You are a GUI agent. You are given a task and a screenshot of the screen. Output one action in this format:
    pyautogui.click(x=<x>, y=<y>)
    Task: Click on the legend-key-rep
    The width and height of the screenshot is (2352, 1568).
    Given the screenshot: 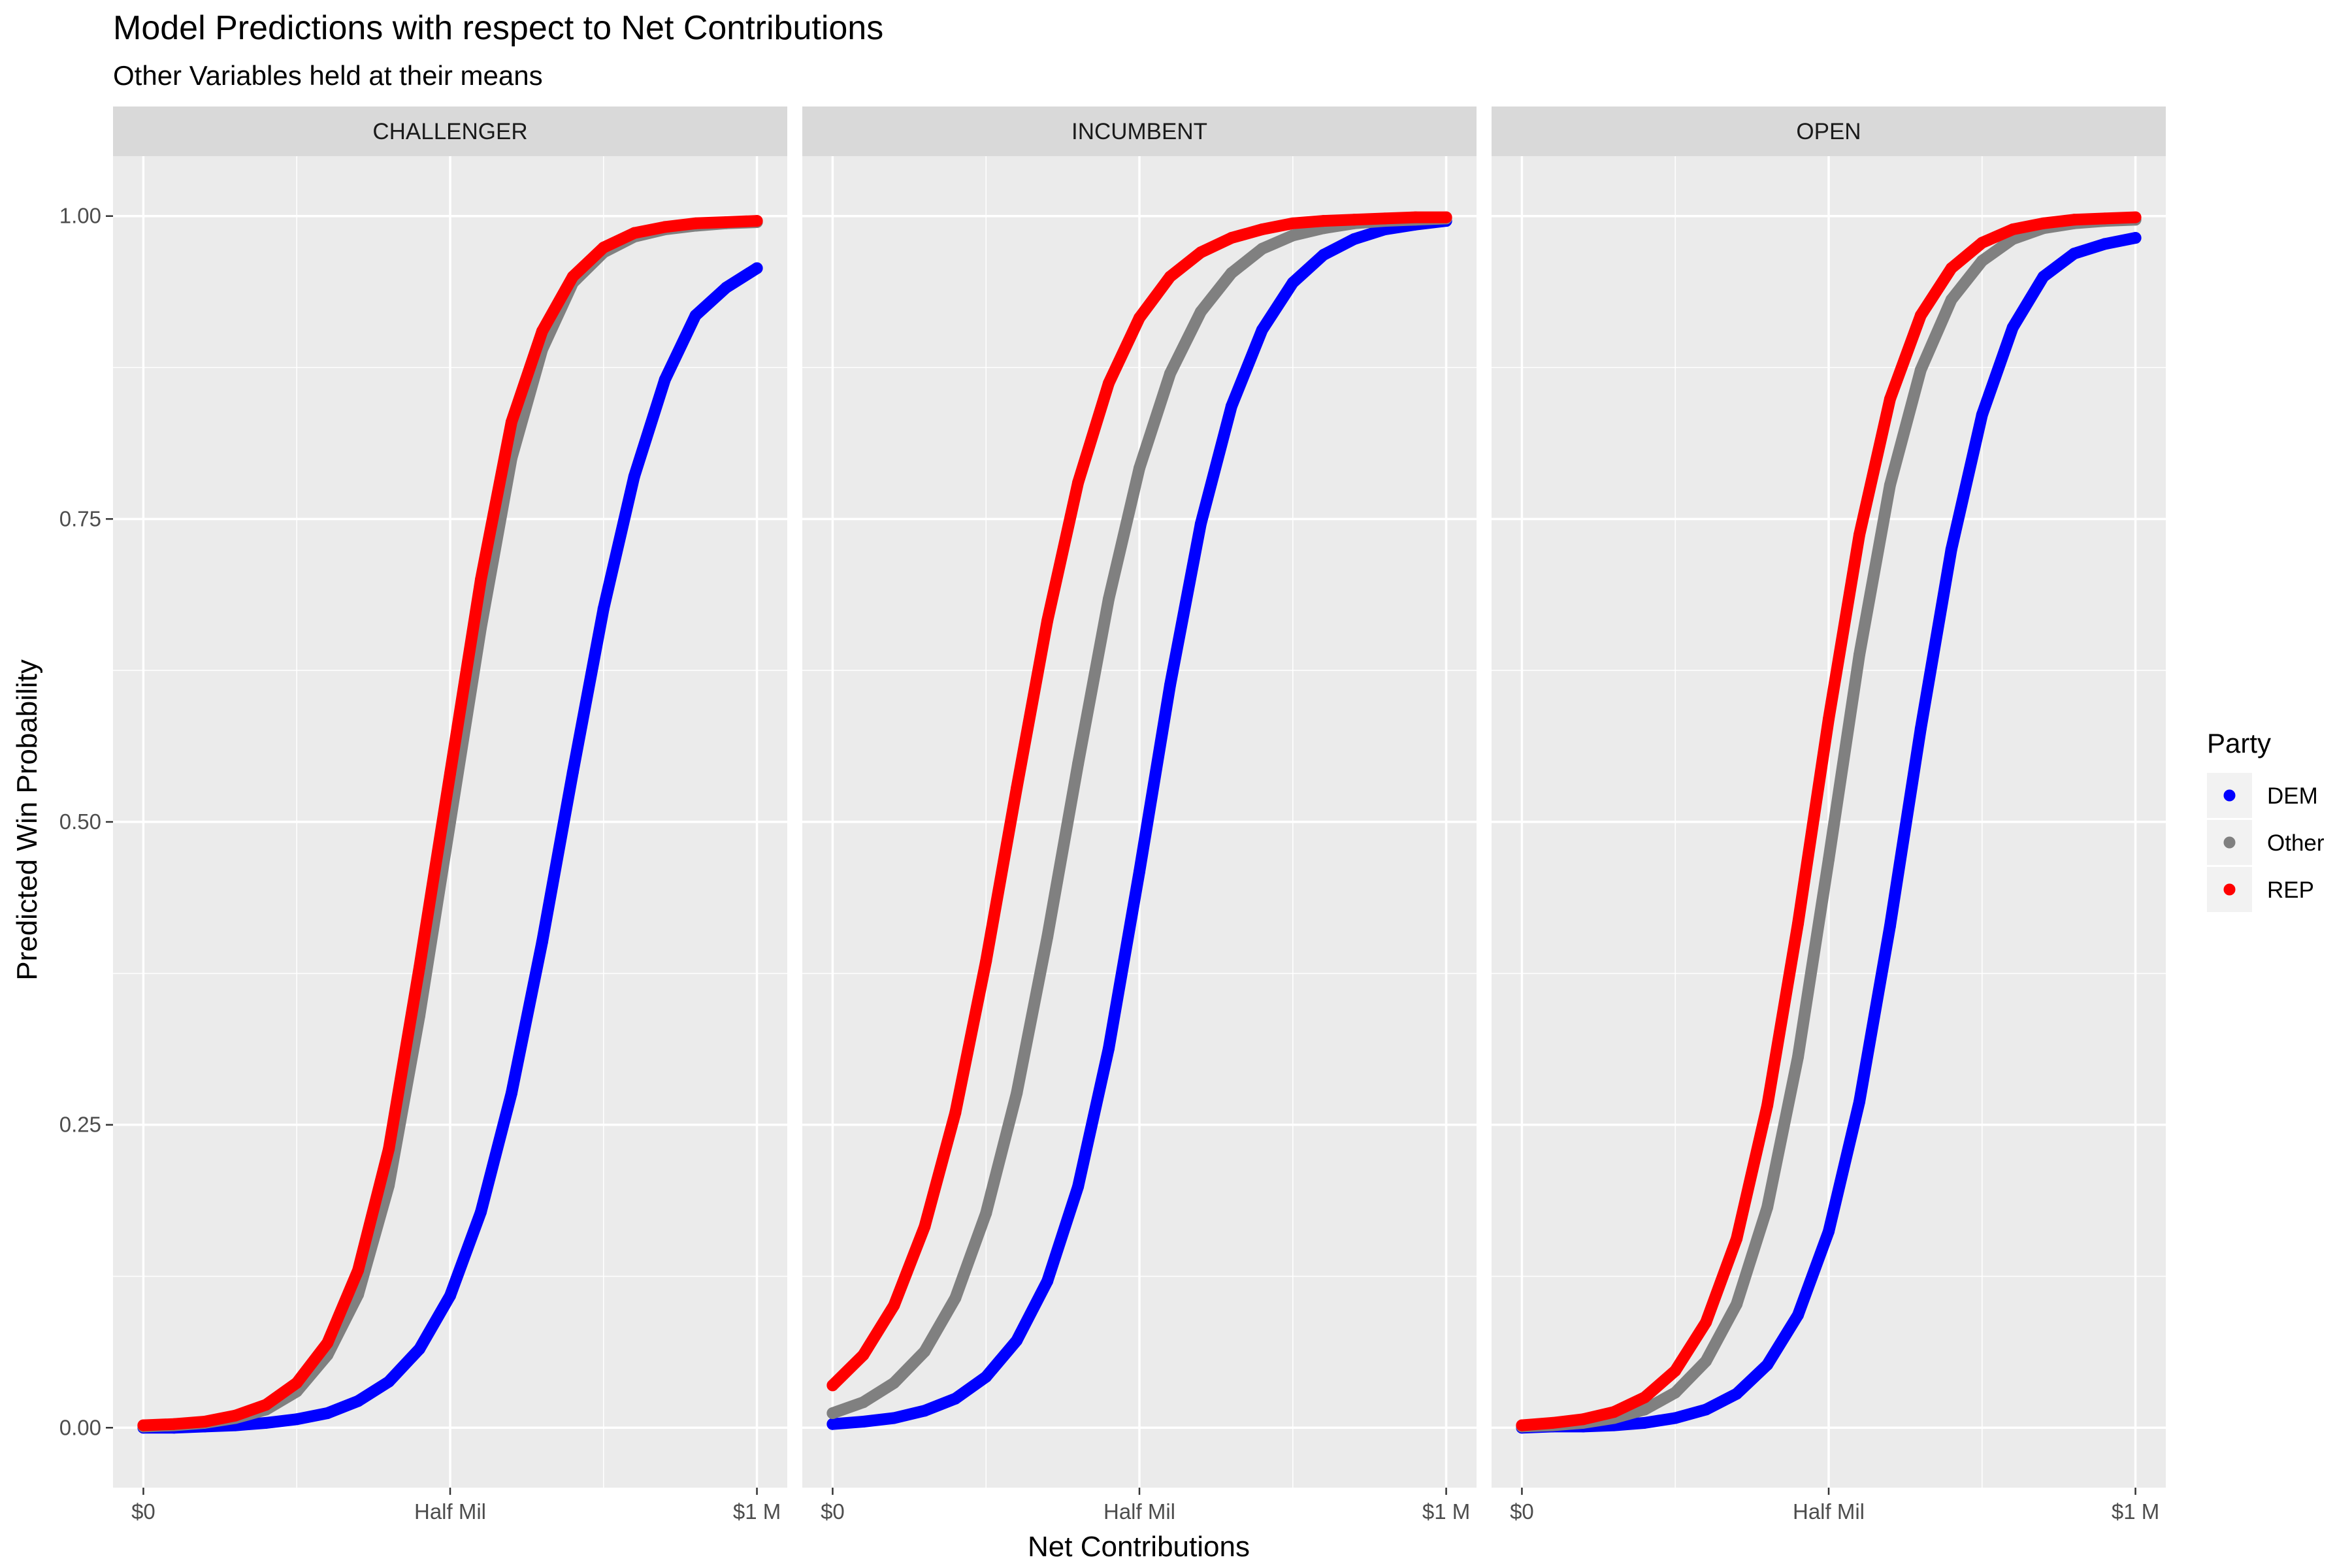 What is the action you would take?
    pyautogui.click(x=2229, y=889)
    